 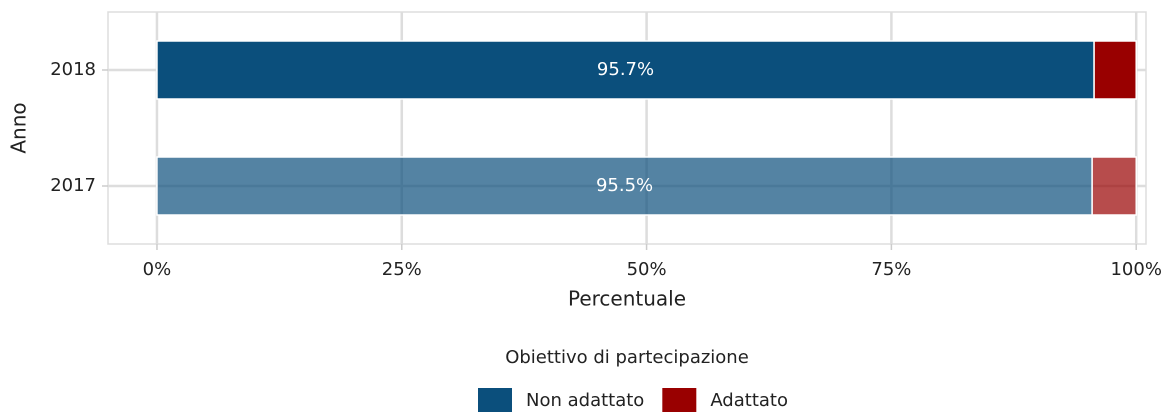 I want to click on x-tick-label: 25%, so click(x=402, y=269).